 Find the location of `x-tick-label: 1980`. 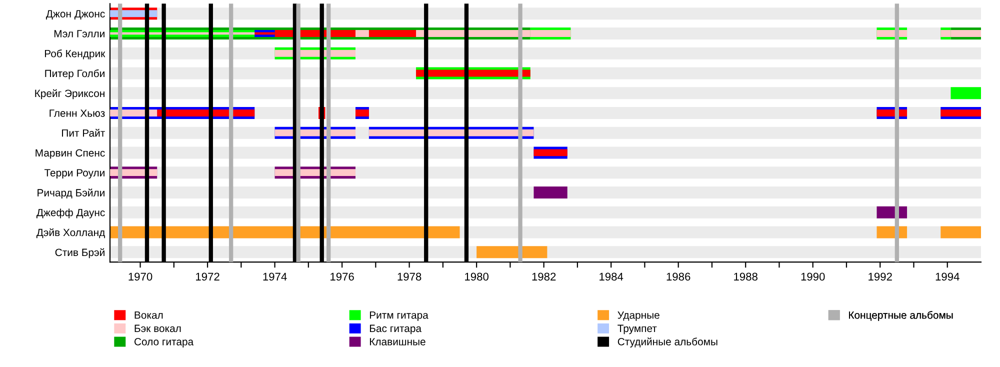

x-tick-label: 1980 is located at coordinates (476, 276).